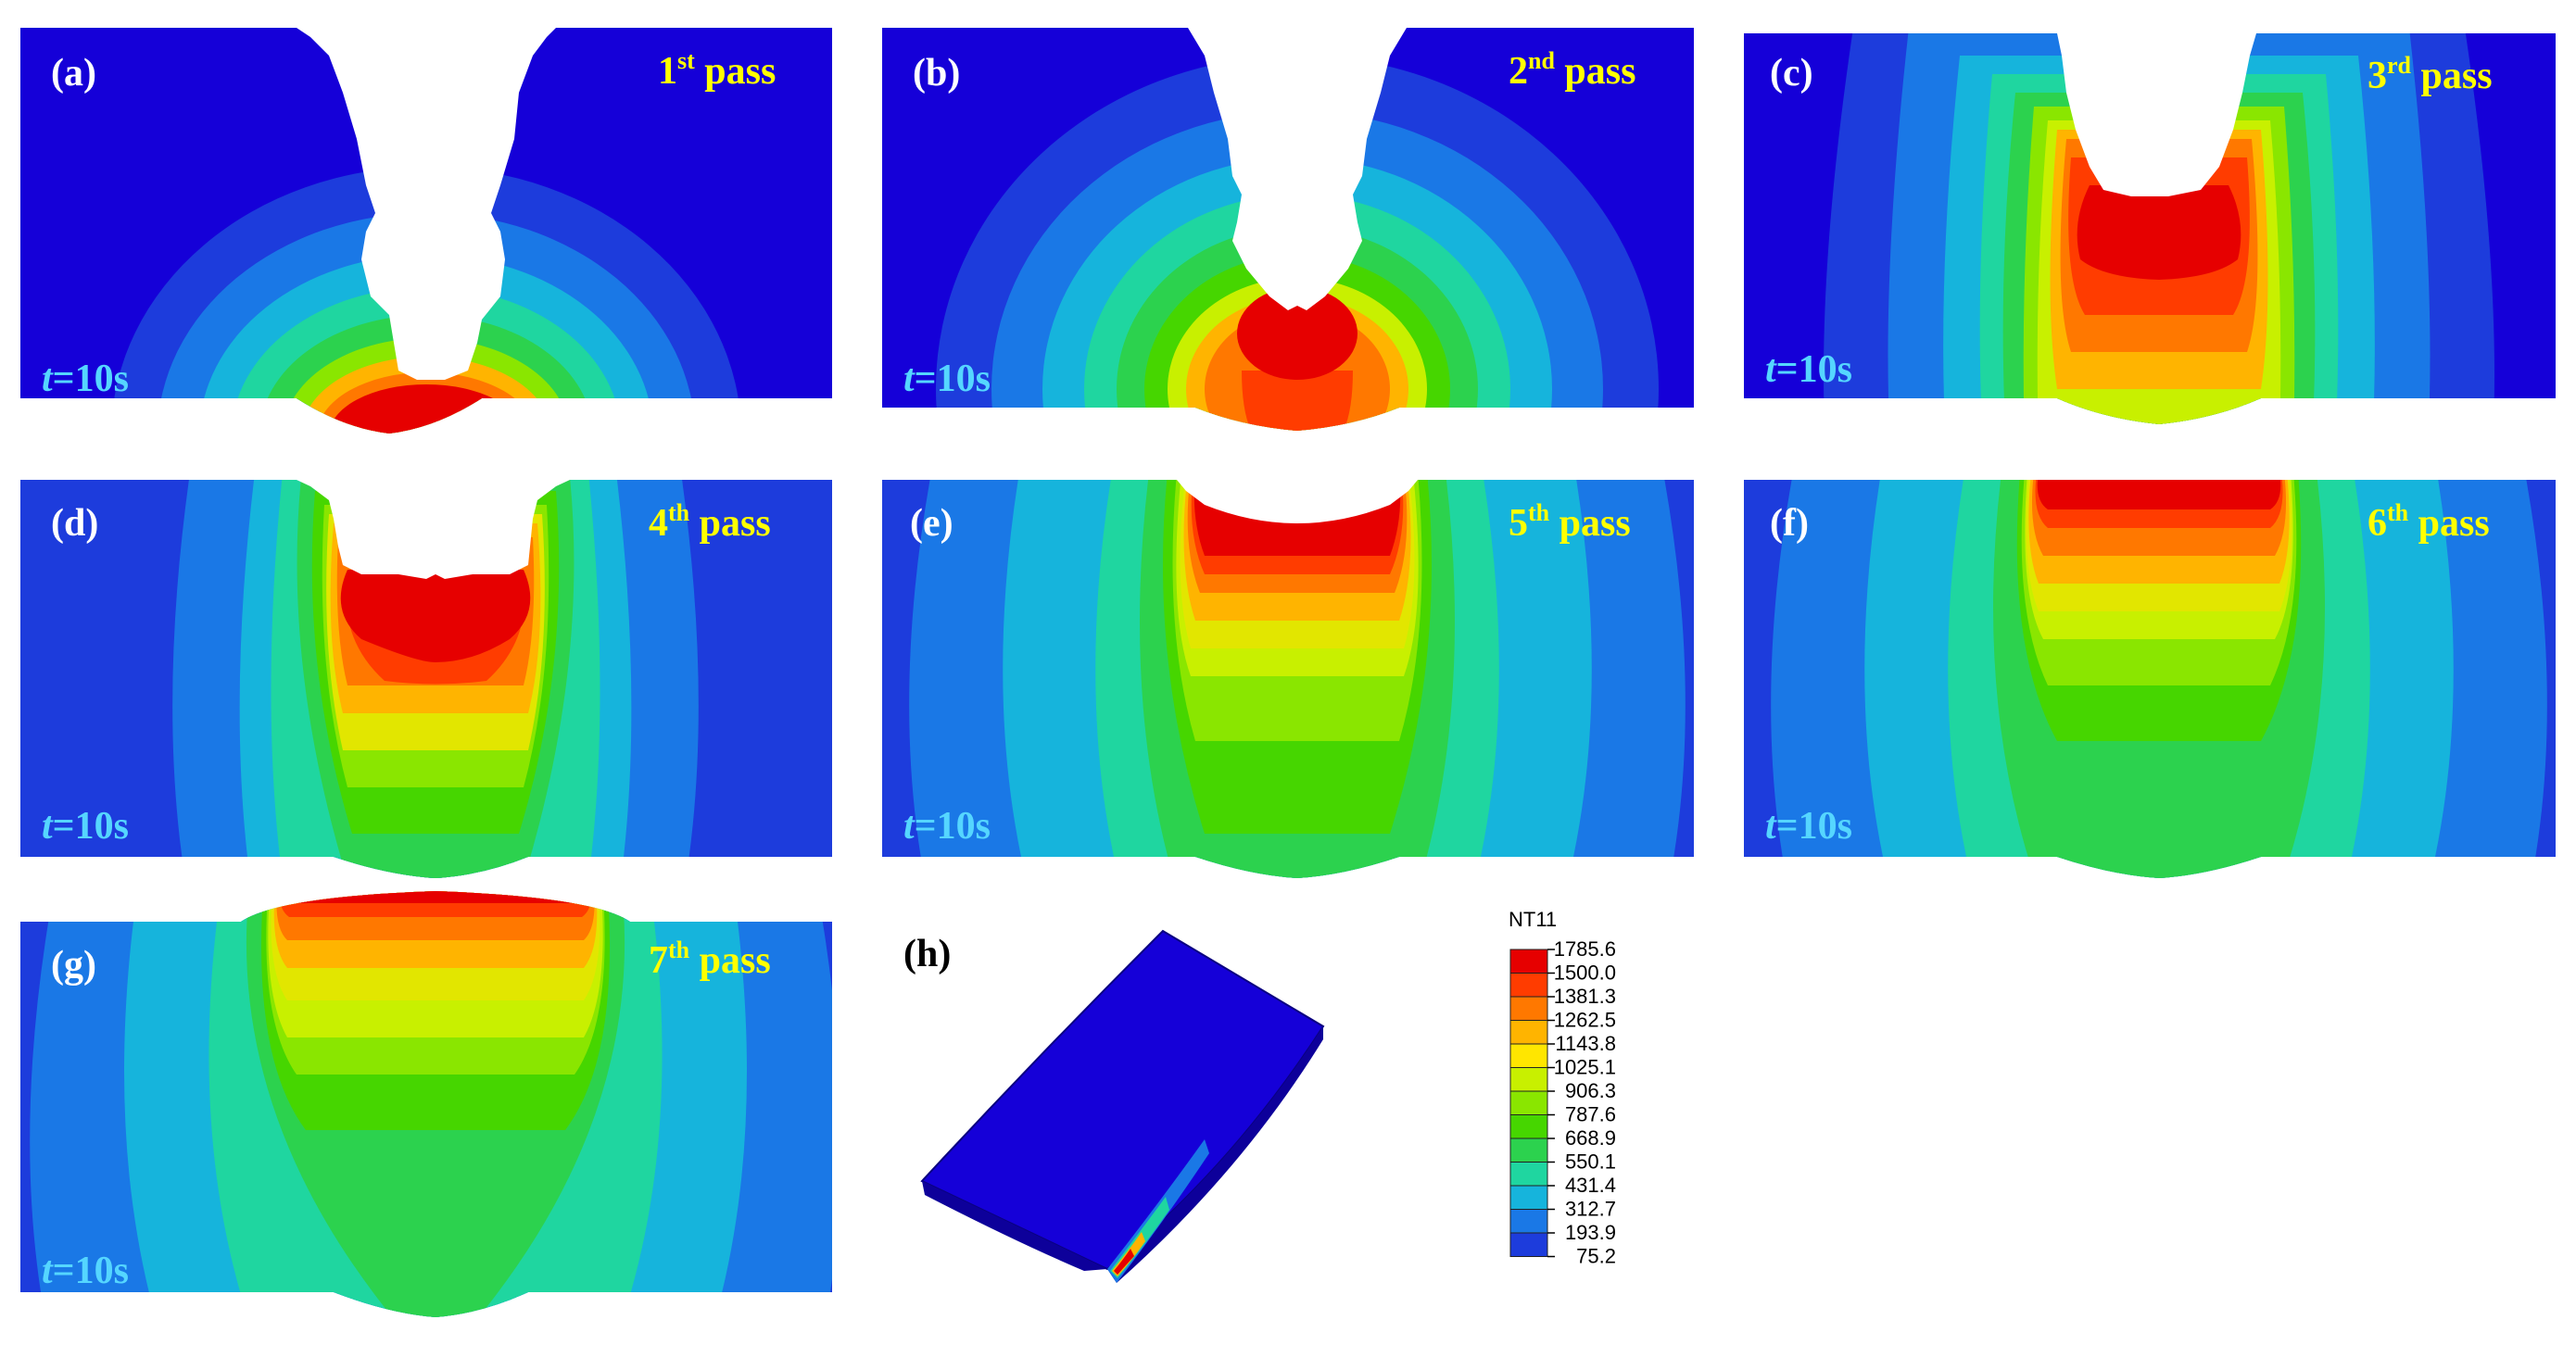 The height and width of the screenshot is (1345, 2576). What do you see at coordinates (2429, 522) in the screenshot?
I see `pass-label: 6th pass` at bounding box center [2429, 522].